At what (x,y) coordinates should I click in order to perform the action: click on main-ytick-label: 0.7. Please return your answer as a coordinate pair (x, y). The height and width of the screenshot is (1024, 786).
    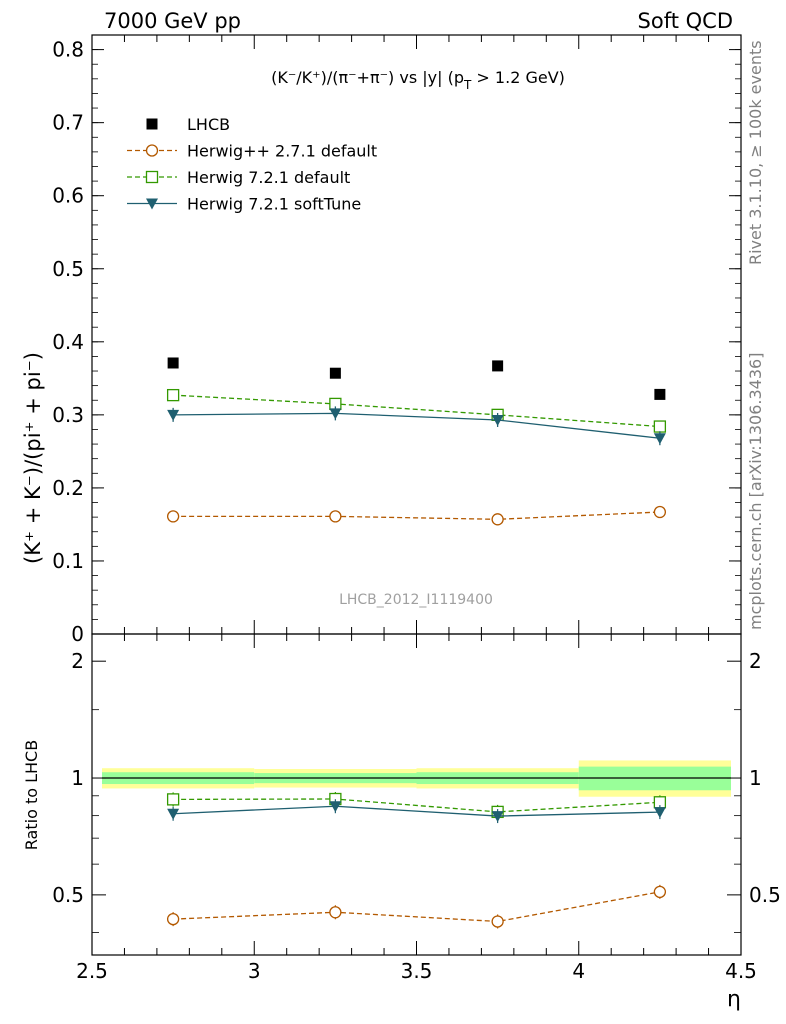
    Looking at the image, I should click on (68, 123).